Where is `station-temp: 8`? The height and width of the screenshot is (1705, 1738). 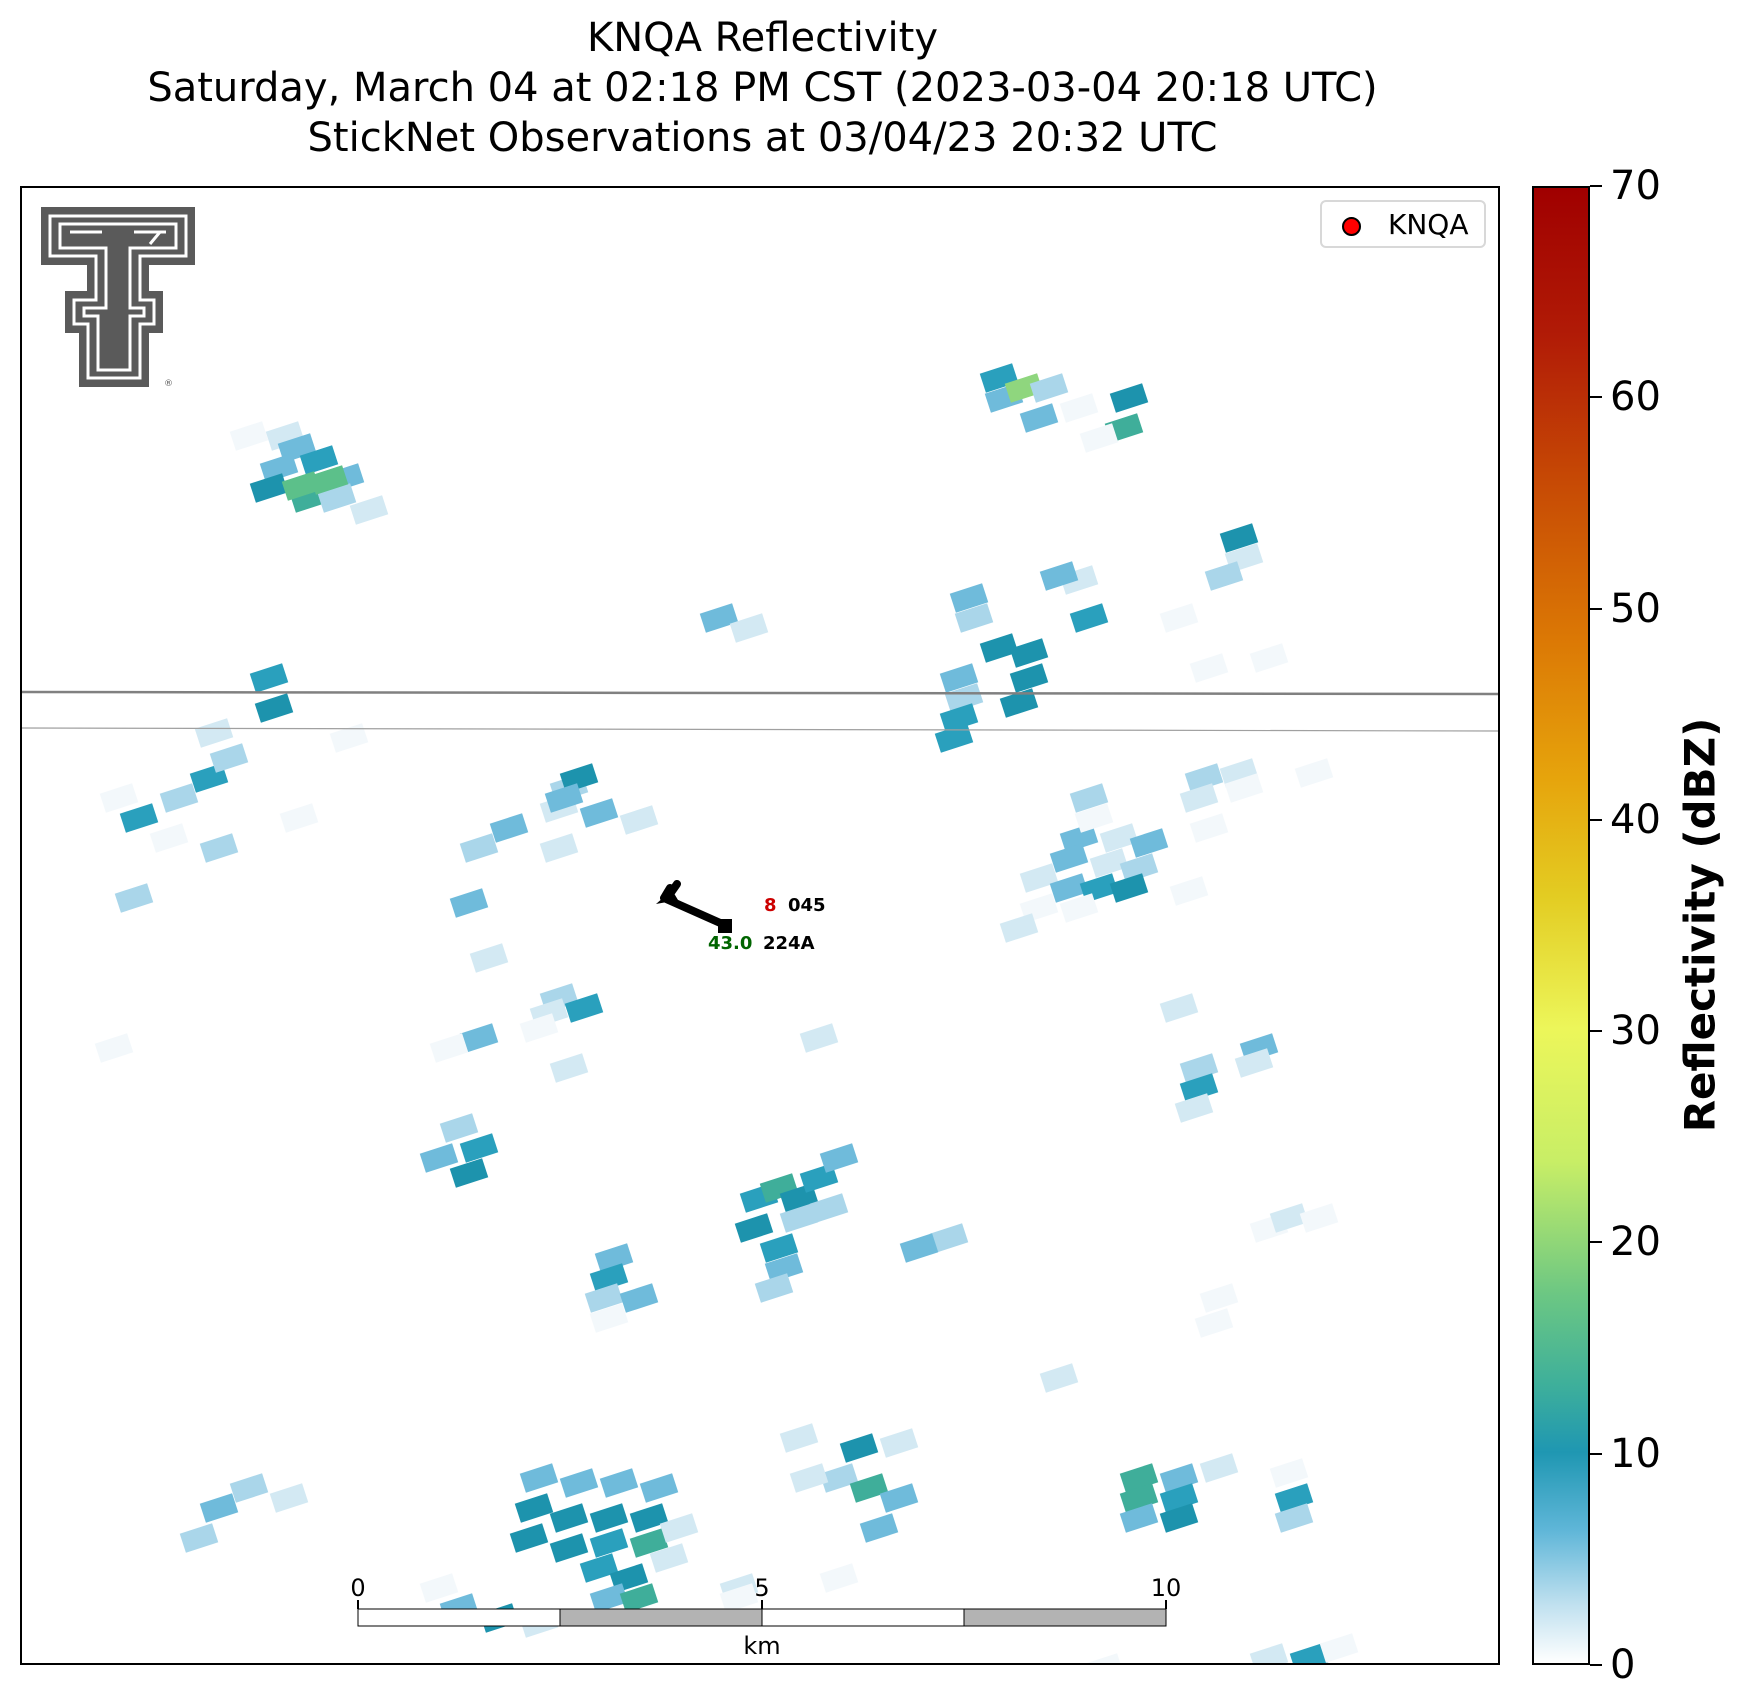 station-temp: 8 is located at coordinates (770, 905).